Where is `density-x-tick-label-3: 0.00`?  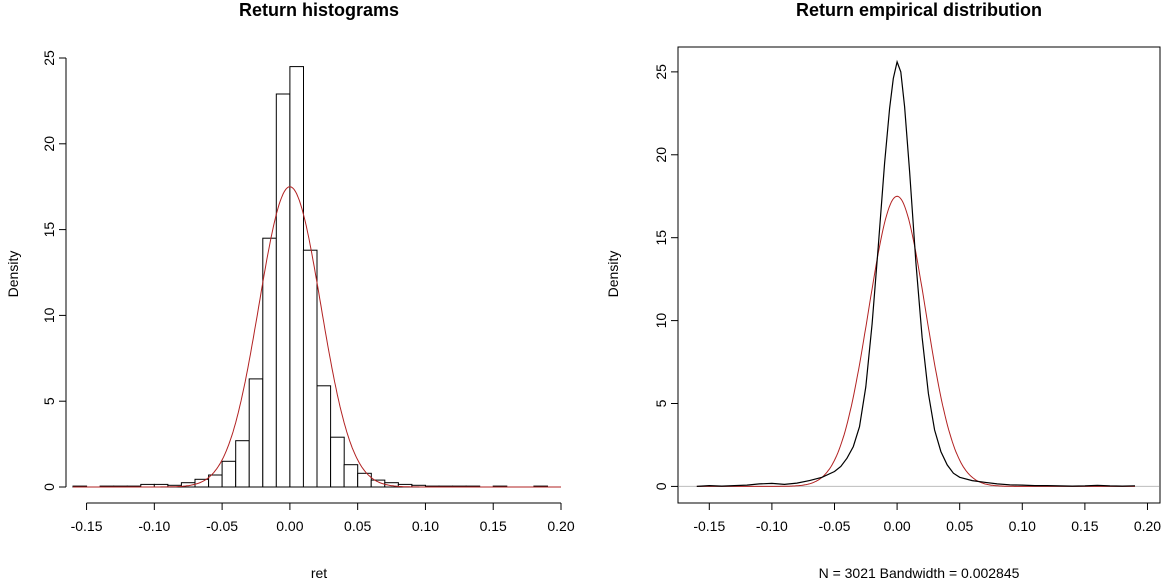
density-x-tick-label-3: 0.00 is located at coordinates (896, 526).